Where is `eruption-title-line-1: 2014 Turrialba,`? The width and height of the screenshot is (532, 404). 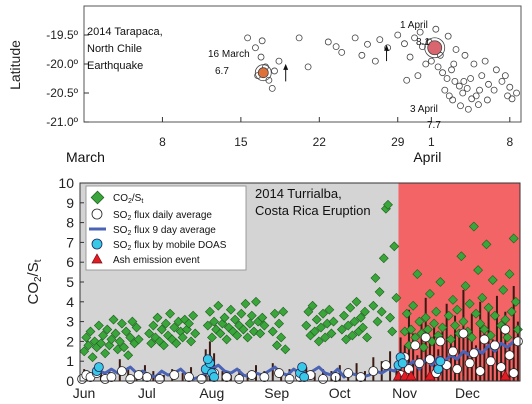
eruption-title-line-1: 2014 Turrialba, is located at coordinates (298, 193).